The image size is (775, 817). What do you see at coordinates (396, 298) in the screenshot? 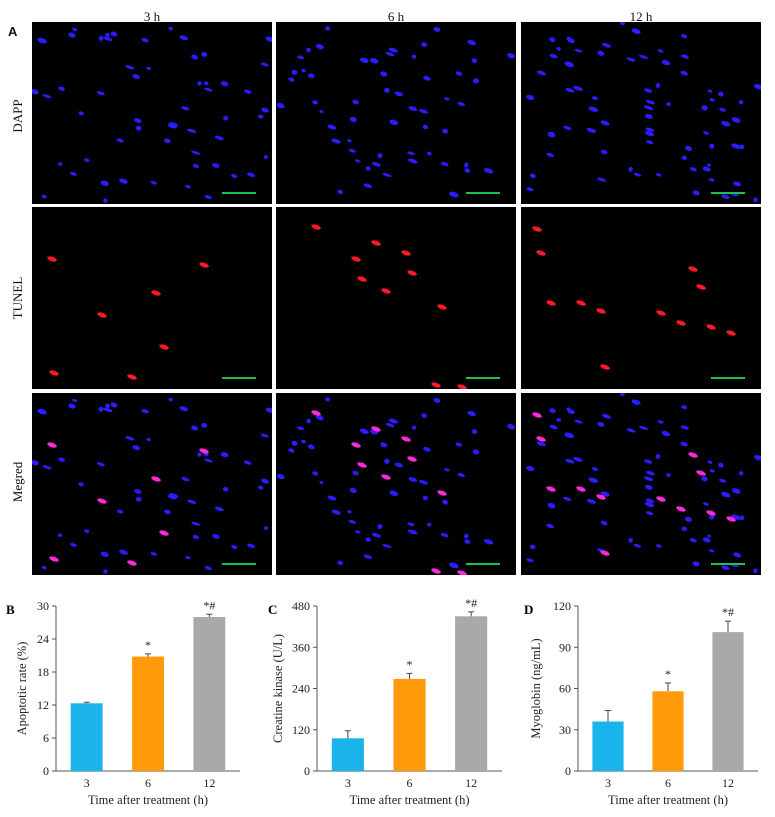
I see `micrograph-tunel-6h` at bounding box center [396, 298].